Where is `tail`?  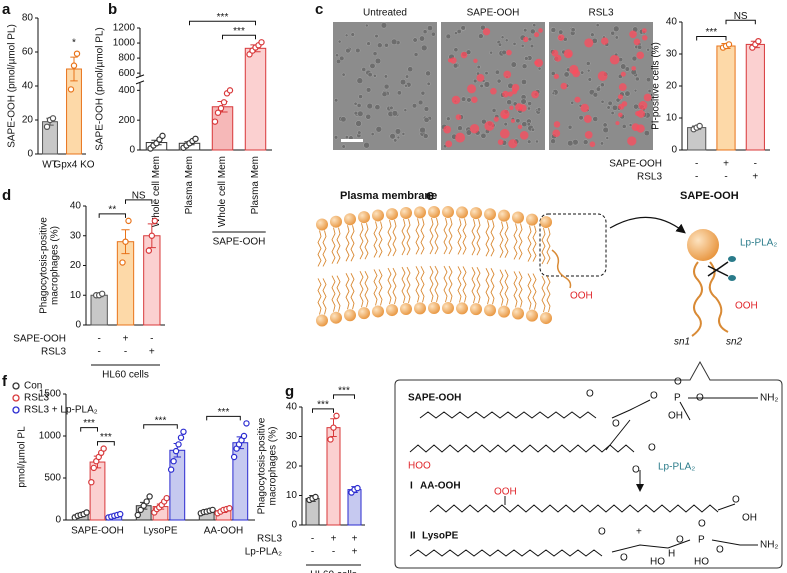
tail is located at coordinates (718, 297).